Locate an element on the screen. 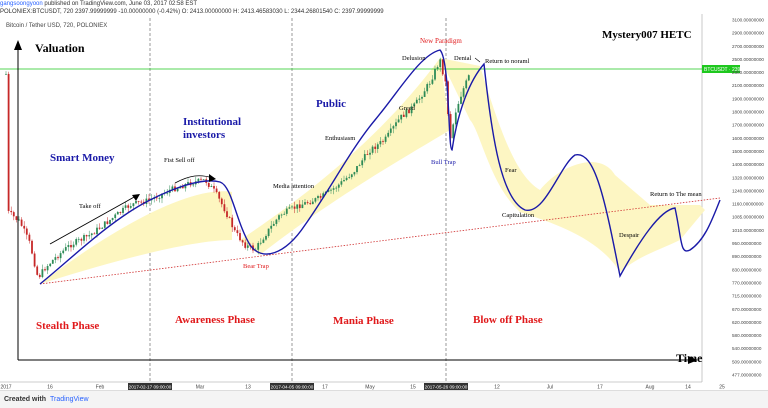 This screenshot has height=408, width=768. author-link: gangsoongyoon is located at coordinates (21, 4).